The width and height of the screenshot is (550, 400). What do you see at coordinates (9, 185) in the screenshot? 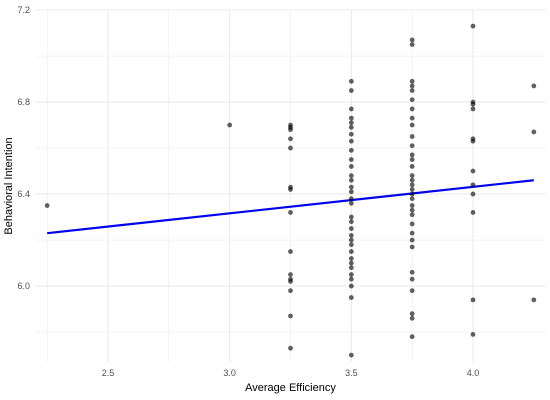
I see `y-axis-title: Behavioral Intention` at bounding box center [9, 185].